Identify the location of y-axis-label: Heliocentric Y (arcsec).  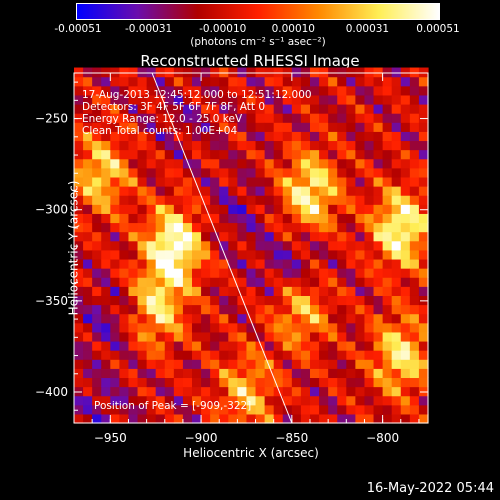
(73, 248).